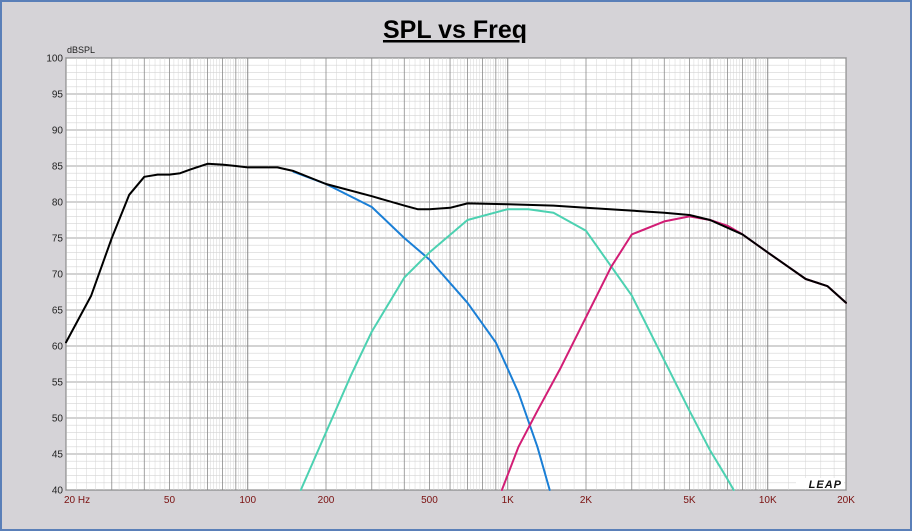 The image size is (912, 531). Describe the element at coordinates (58, 383) in the screenshot. I see `y-tick-label: 55` at that location.